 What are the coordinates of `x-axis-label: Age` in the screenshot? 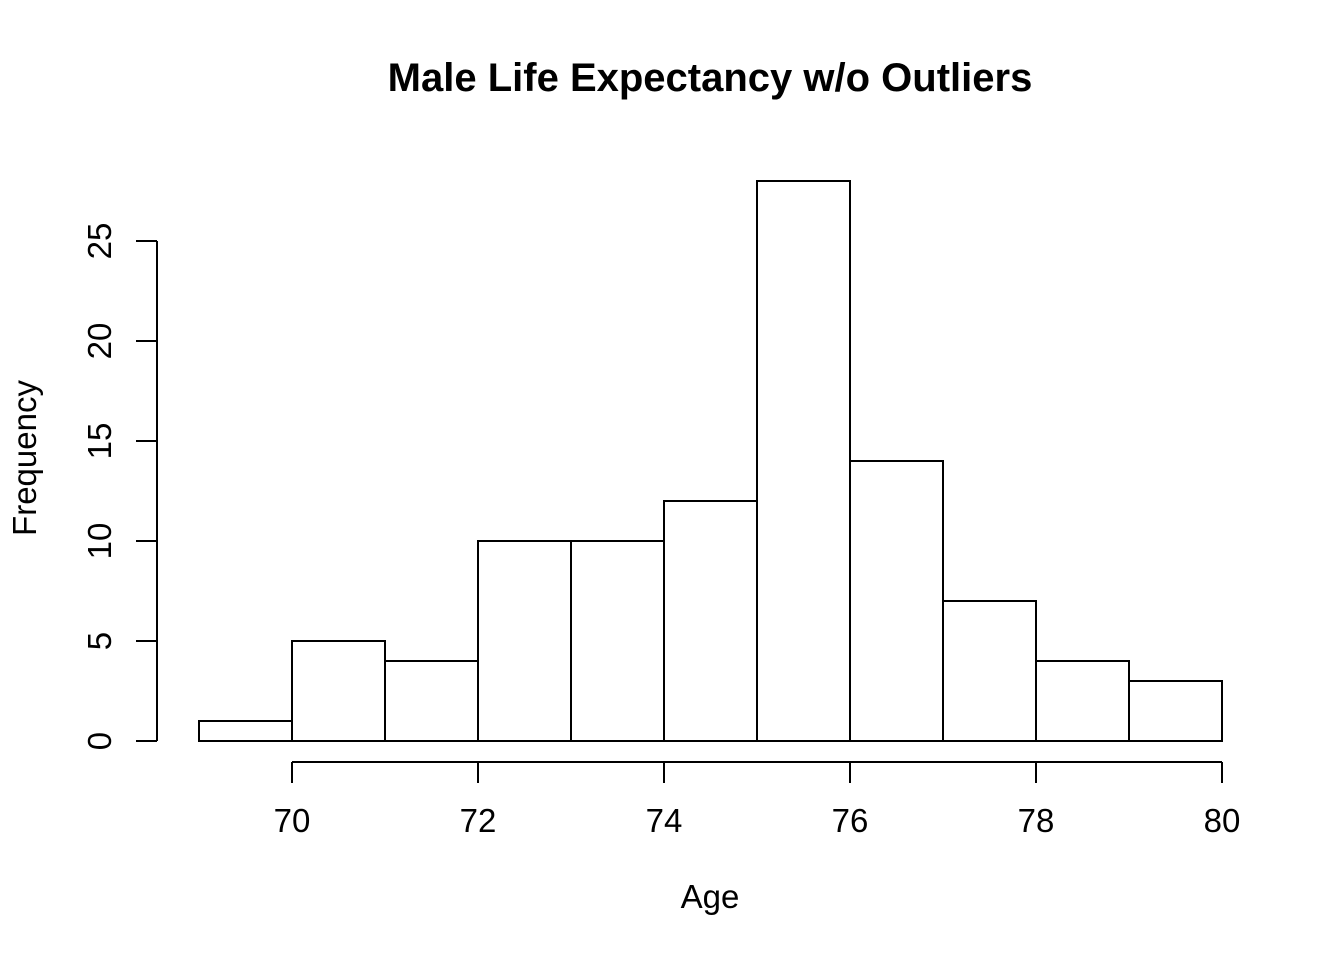 It's located at (710, 896).